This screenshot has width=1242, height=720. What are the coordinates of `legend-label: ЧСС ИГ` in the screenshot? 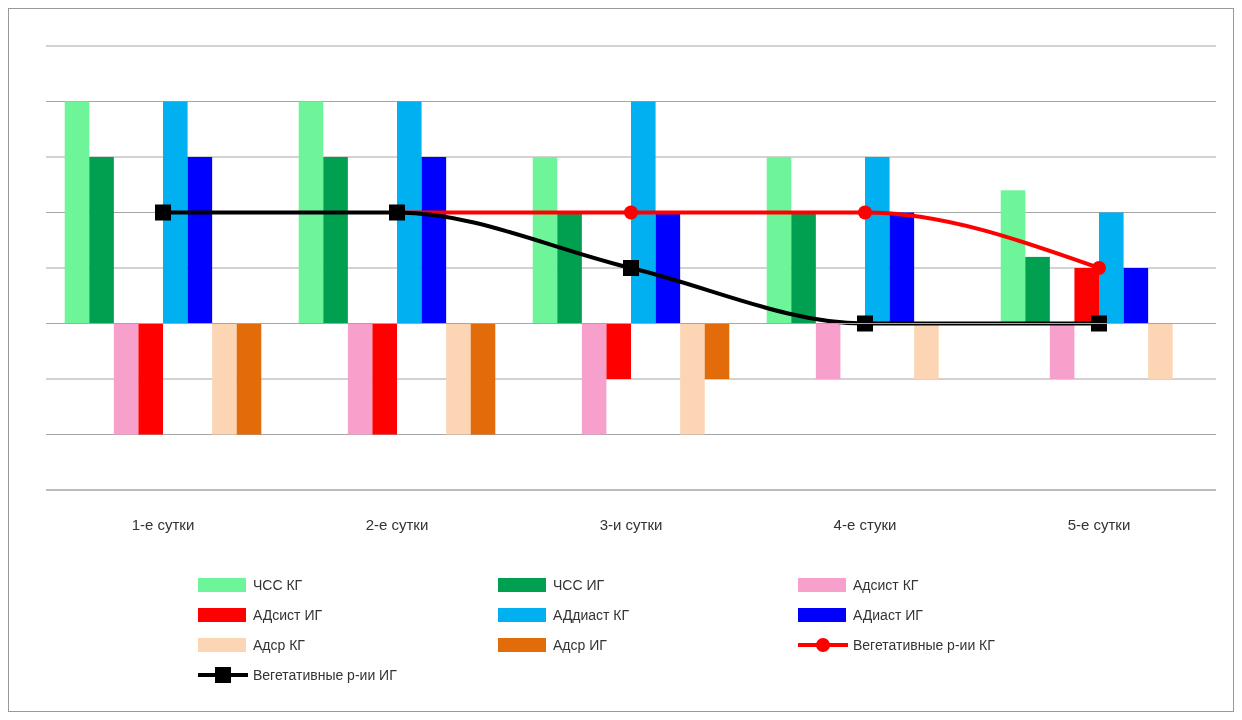 It's located at (579, 585).